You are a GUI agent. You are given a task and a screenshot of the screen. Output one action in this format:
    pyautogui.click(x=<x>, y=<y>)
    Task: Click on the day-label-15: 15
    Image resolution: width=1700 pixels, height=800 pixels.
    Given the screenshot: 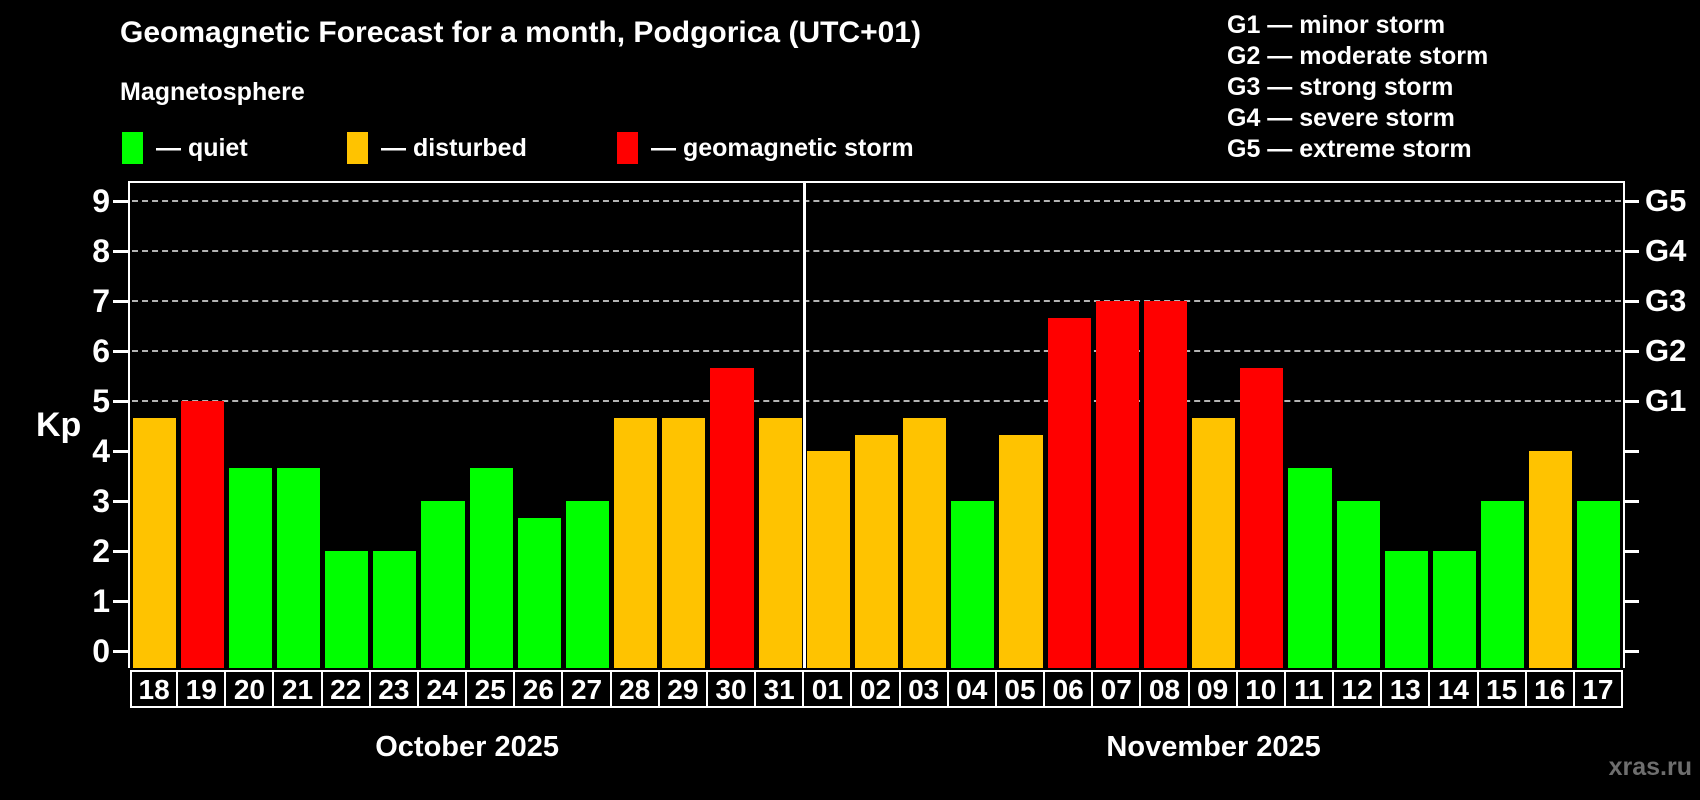 What is the action you would take?
    pyautogui.click(x=1501, y=689)
    